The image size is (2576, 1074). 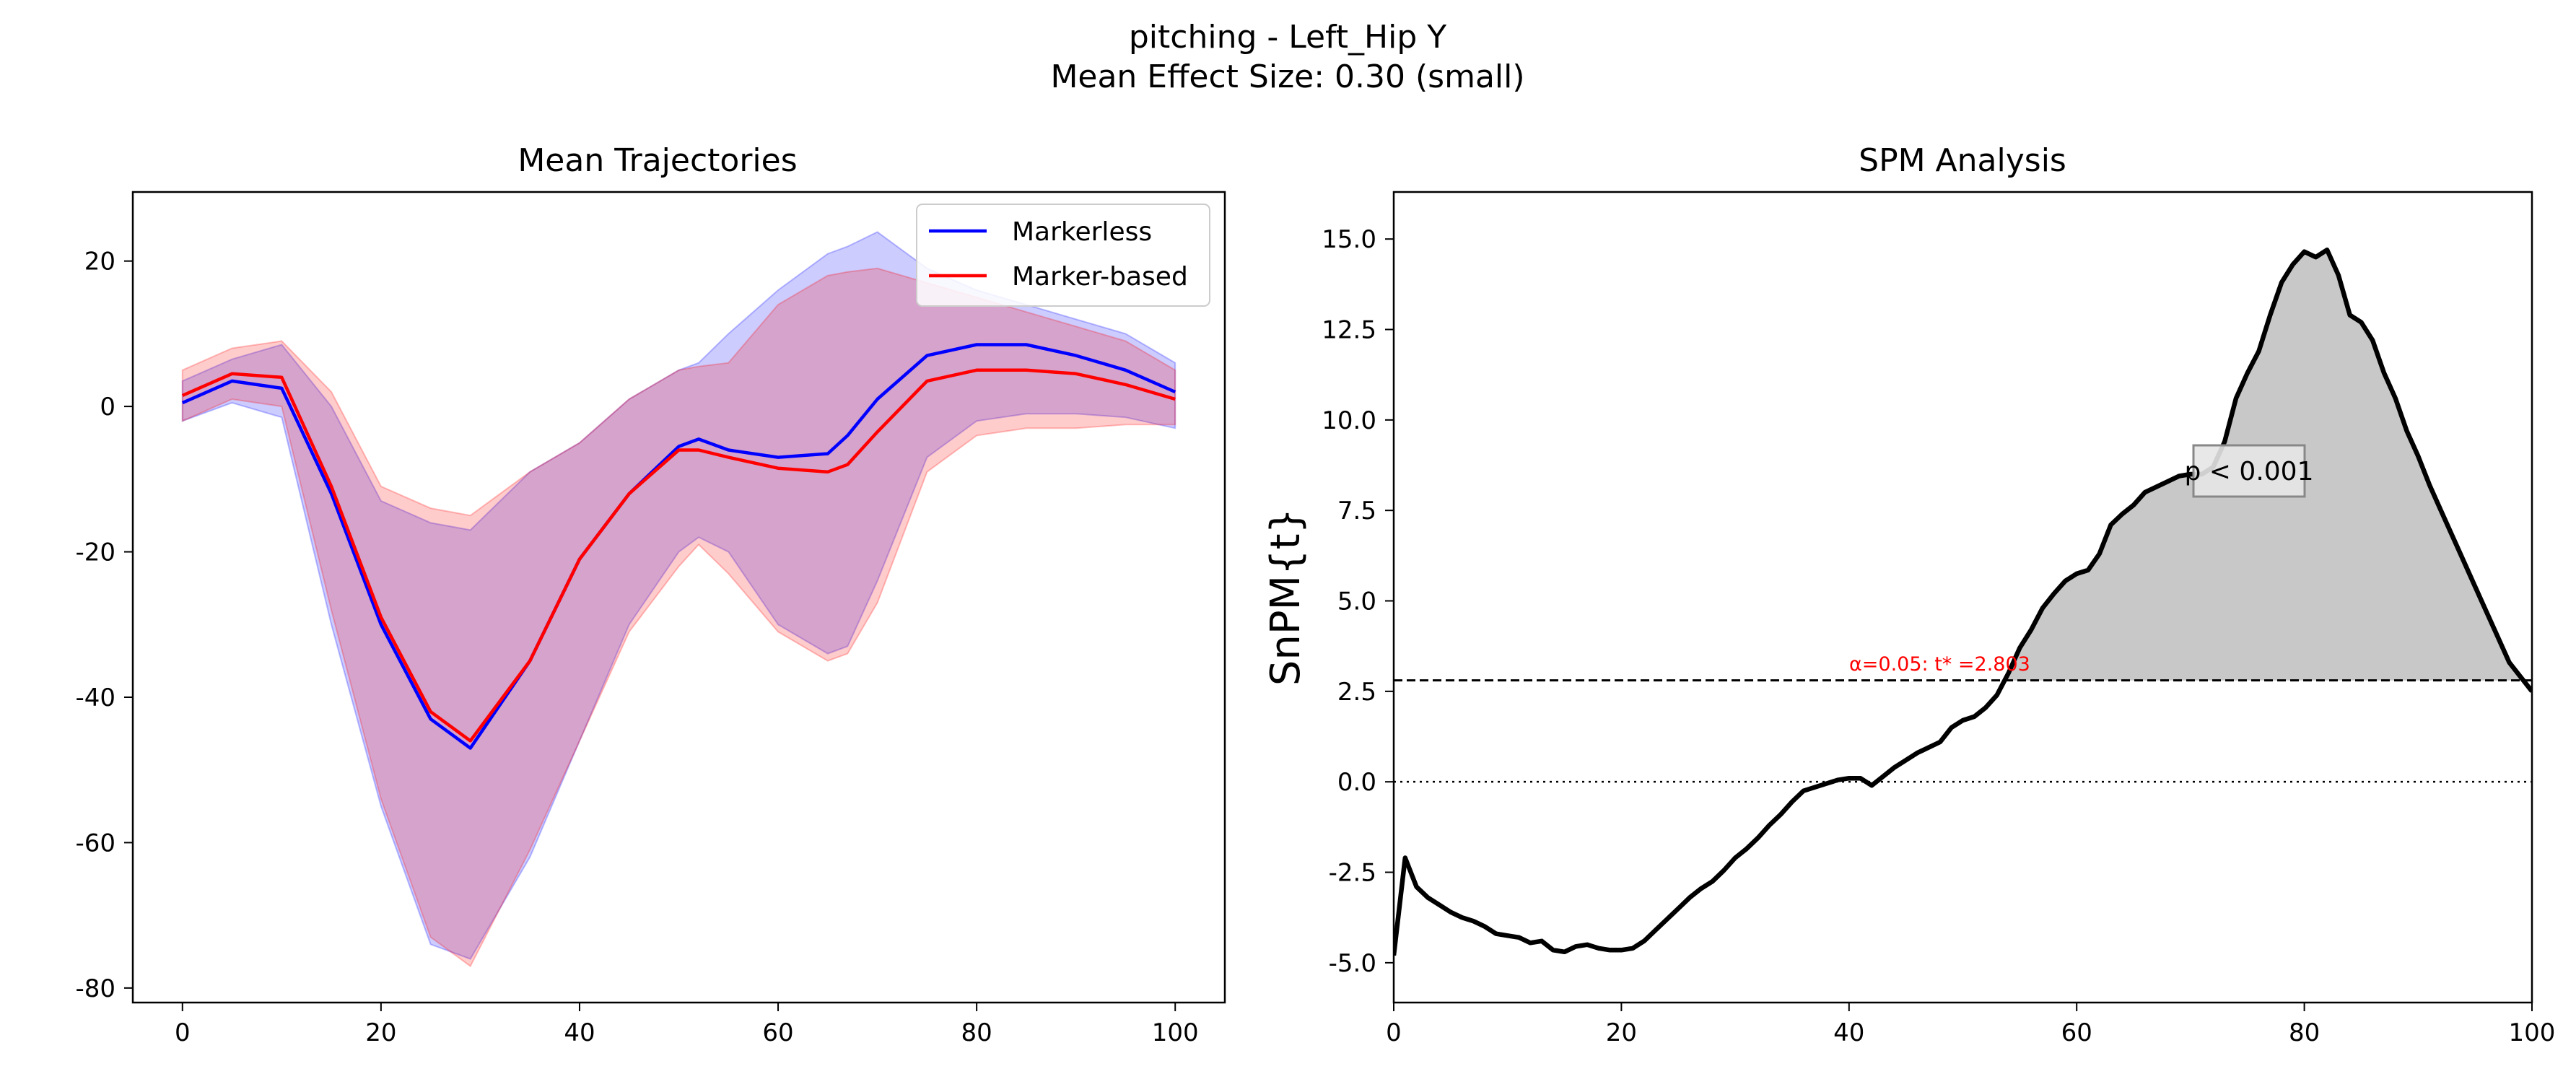 I want to click on legend-label-markerless: Markerless, so click(x=1082, y=232).